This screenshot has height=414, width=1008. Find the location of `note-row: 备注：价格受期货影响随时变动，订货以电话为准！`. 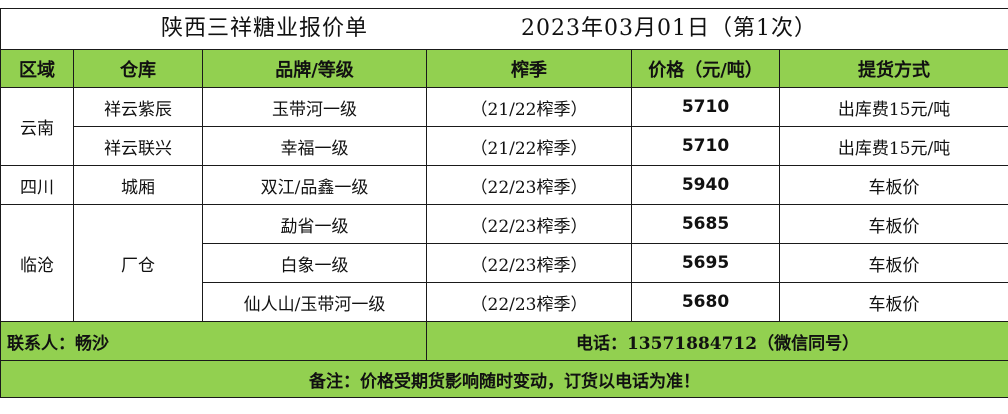

note-row: 备注：价格受期货影响随时变动，订货以电话为准！ is located at coordinates (504, 379).